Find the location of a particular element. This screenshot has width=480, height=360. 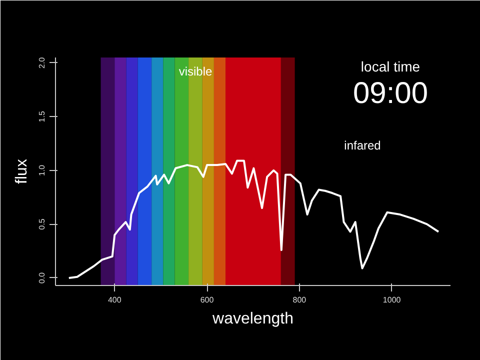

y-tick-label: 0.5 is located at coordinates (42, 224).